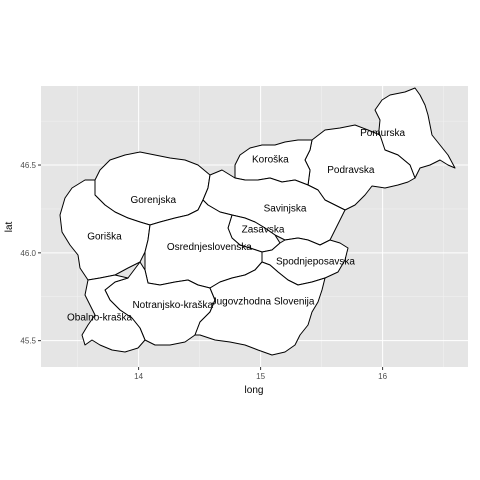  Describe the element at coordinates (351, 170) in the screenshot. I see `region-label-podravska: Podravska` at that location.